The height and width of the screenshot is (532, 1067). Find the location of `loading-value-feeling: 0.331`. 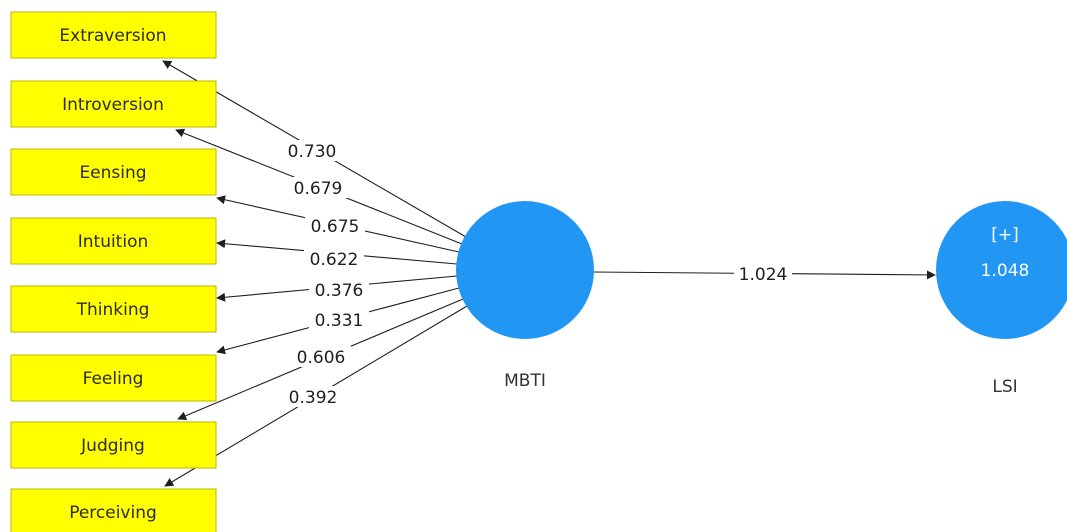

loading-value-feeling: 0.331 is located at coordinates (339, 321).